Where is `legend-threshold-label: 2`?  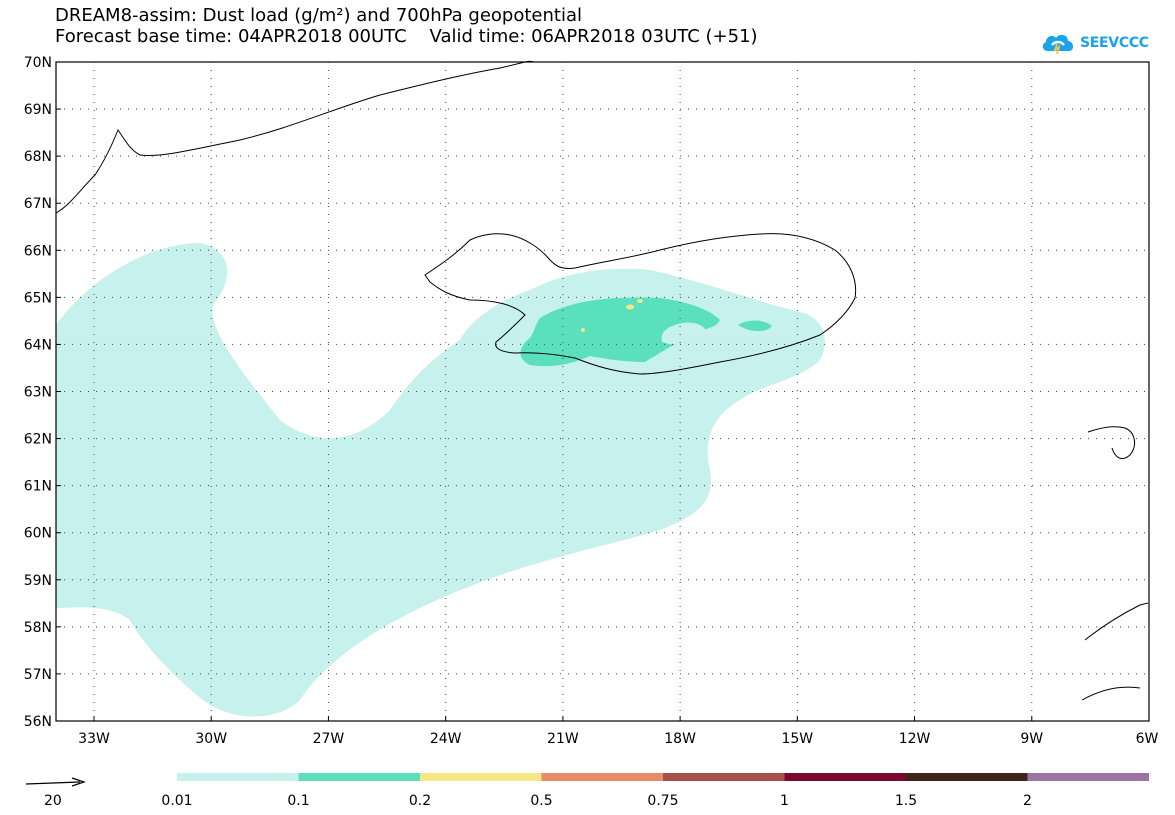 legend-threshold-label: 2 is located at coordinates (1027, 801).